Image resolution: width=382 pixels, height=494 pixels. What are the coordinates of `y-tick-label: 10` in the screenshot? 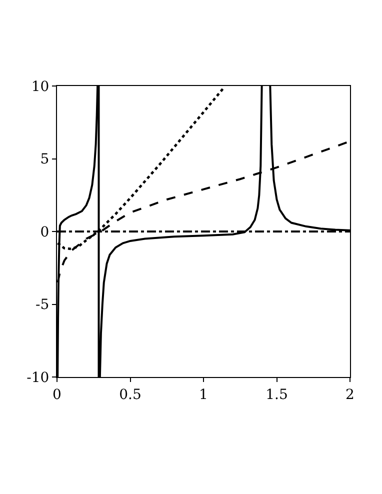 It's located at (40, 86).